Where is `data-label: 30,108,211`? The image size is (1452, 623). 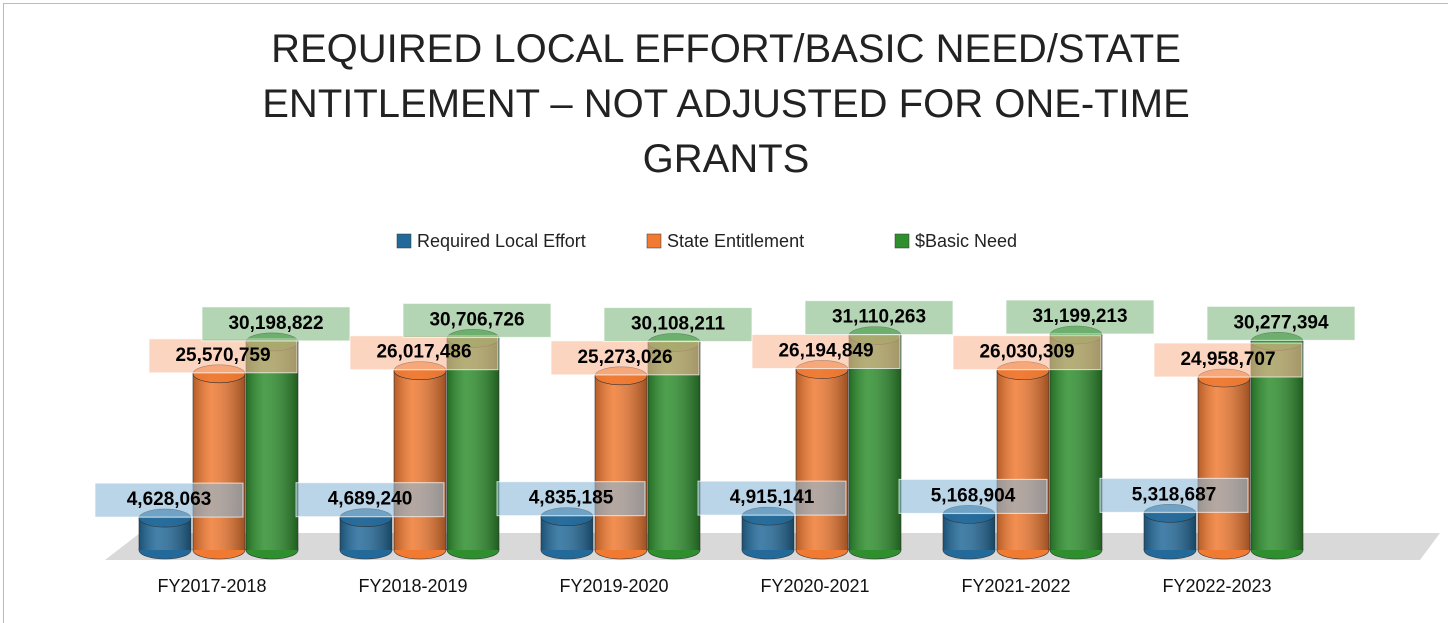 data-label: 30,108,211 is located at coordinates (678, 324).